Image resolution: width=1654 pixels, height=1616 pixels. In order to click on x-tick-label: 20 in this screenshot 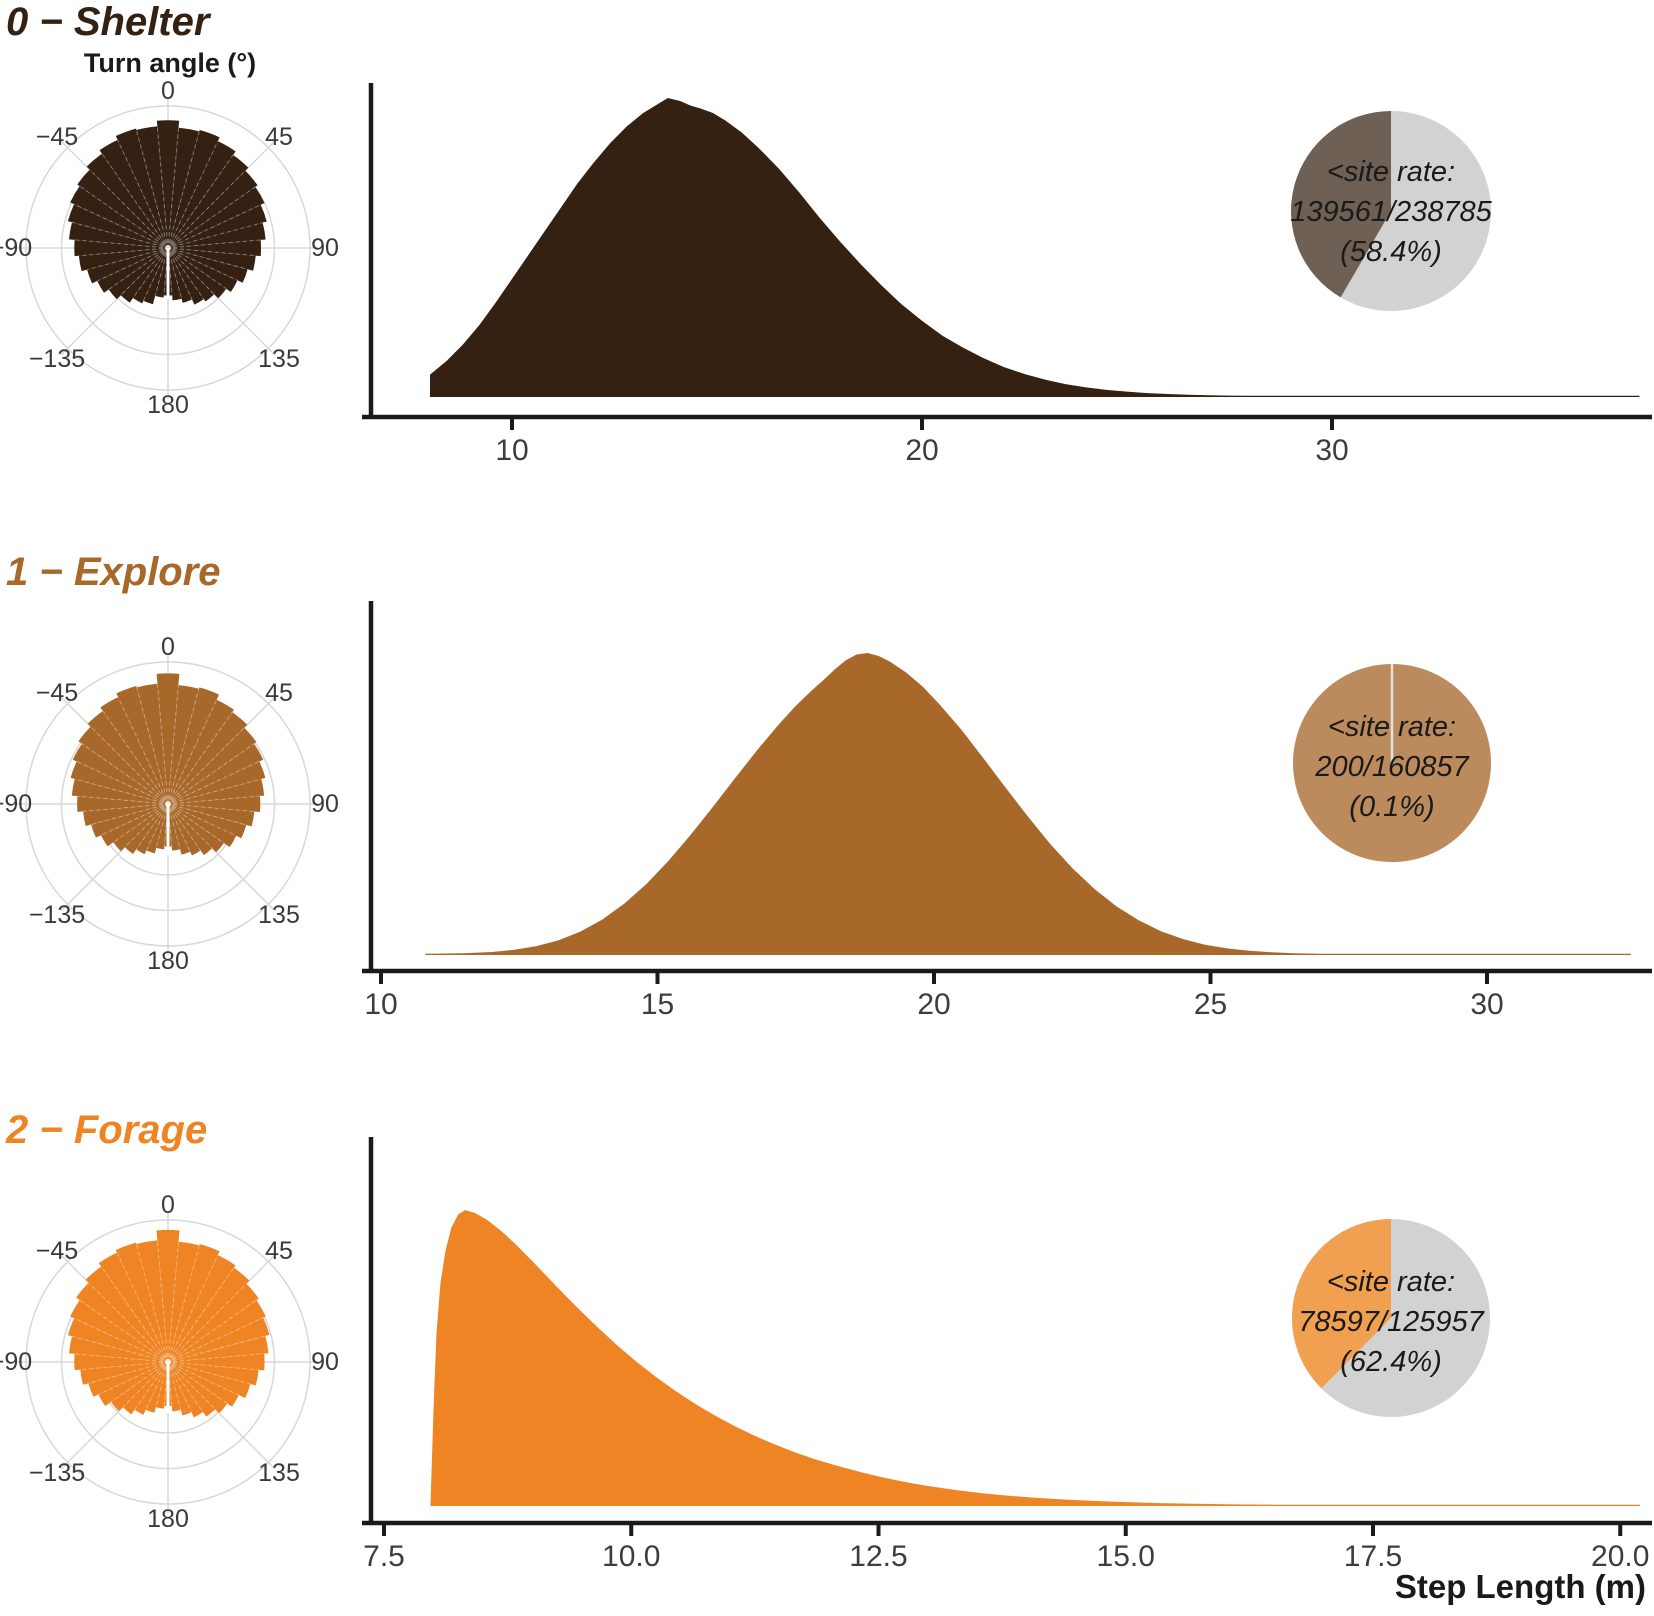, I will do `click(933, 1004)`.